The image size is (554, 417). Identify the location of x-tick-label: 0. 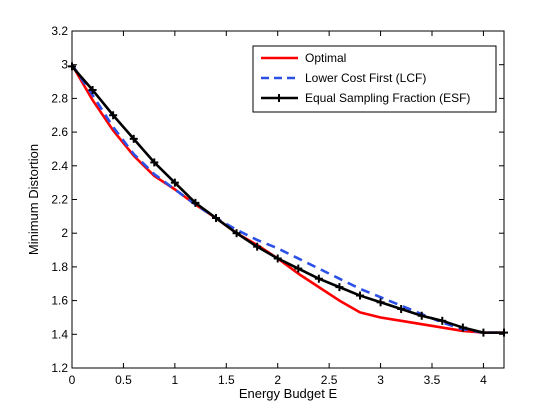
(72, 380).